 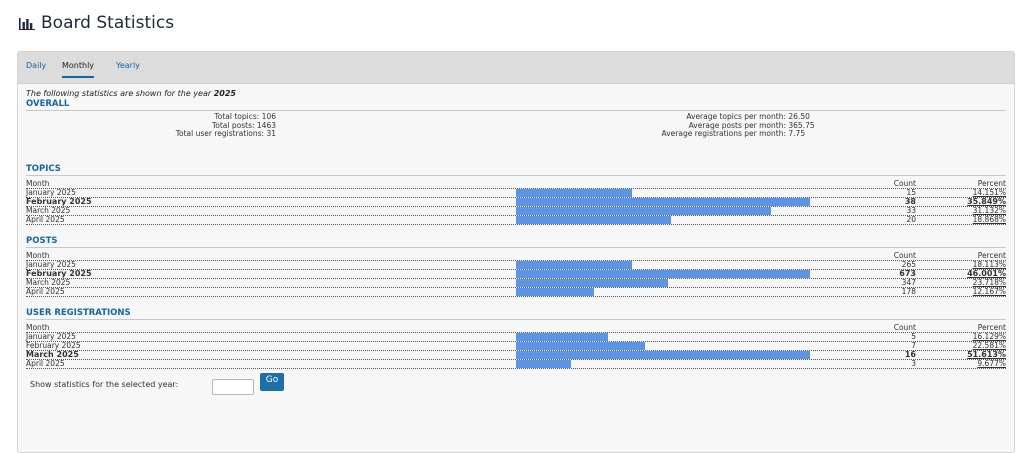 I want to click on avg-posts: Average posts per month: 365.75, so click(x=751, y=125).